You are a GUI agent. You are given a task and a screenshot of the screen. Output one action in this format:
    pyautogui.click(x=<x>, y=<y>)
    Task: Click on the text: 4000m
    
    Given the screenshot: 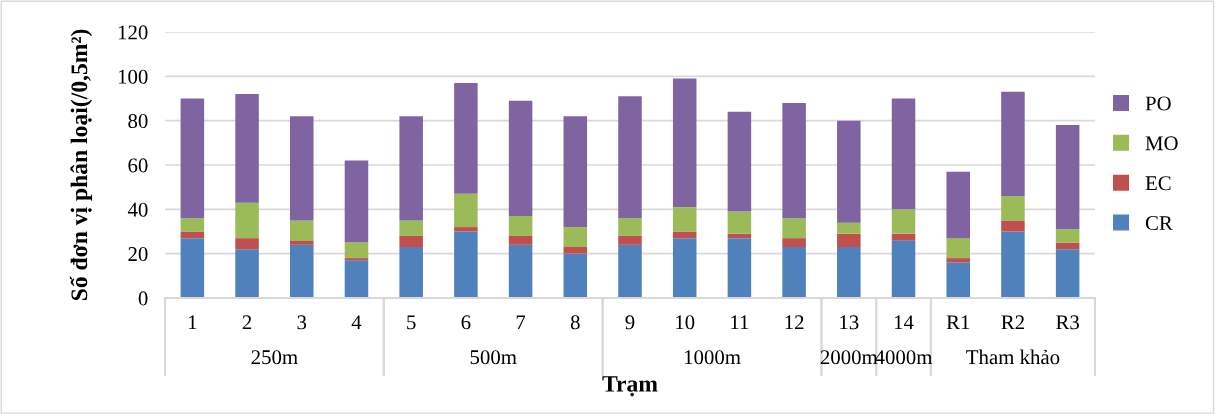 What is the action you would take?
    pyautogui.click(x=904, y=357)
    